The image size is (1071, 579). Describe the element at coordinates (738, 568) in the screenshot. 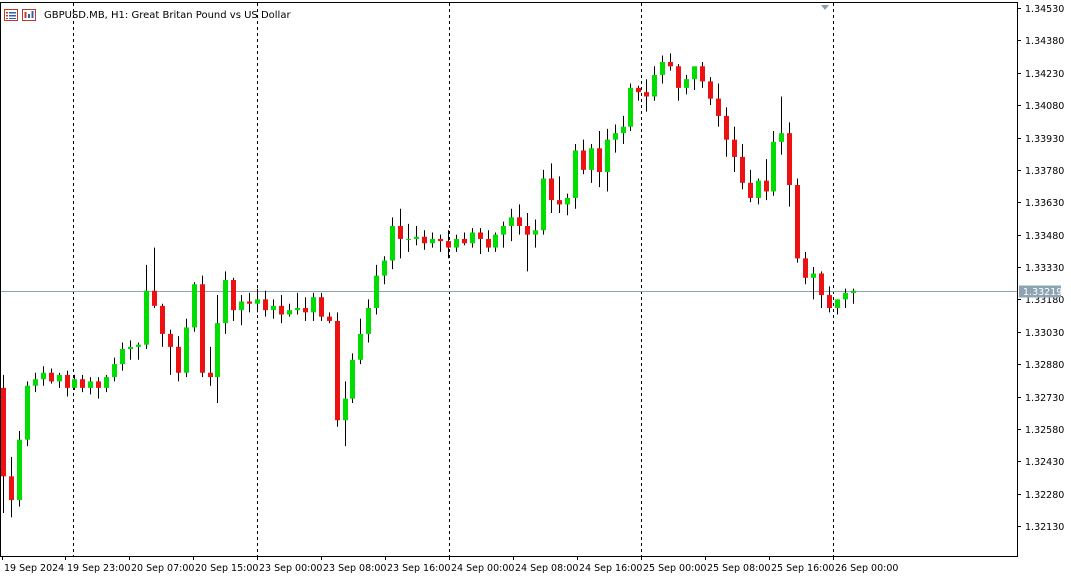

I see `time-tick-label: 25 Sep 08:00` at that location.